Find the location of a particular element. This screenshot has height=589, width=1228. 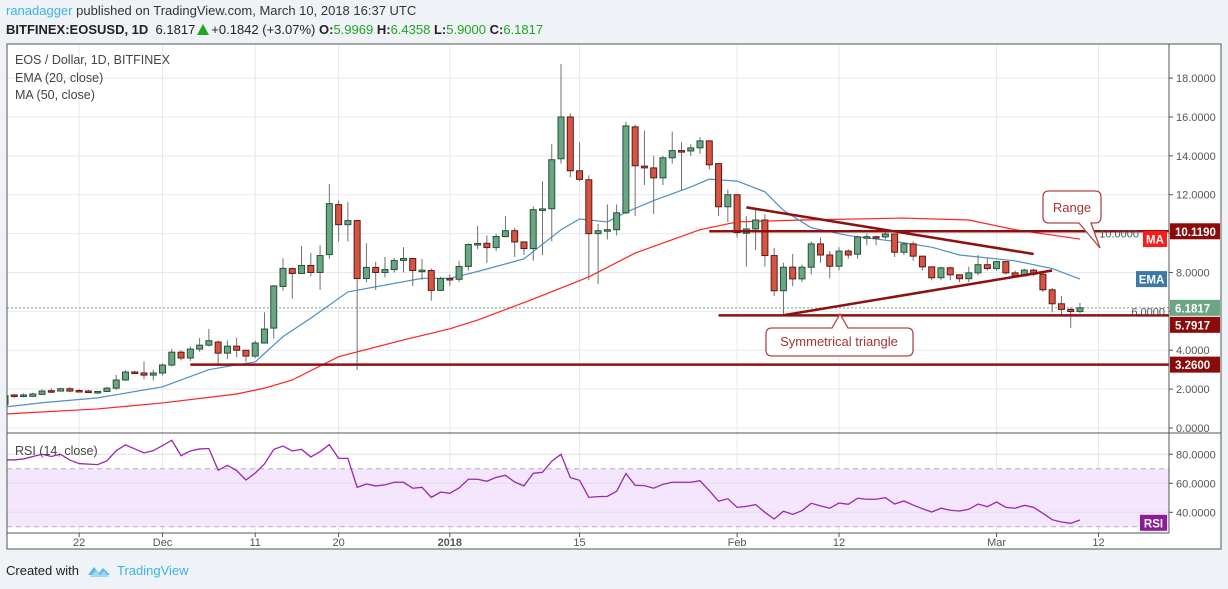

tradingview-logo-icon is located at coordinates (98, 571).